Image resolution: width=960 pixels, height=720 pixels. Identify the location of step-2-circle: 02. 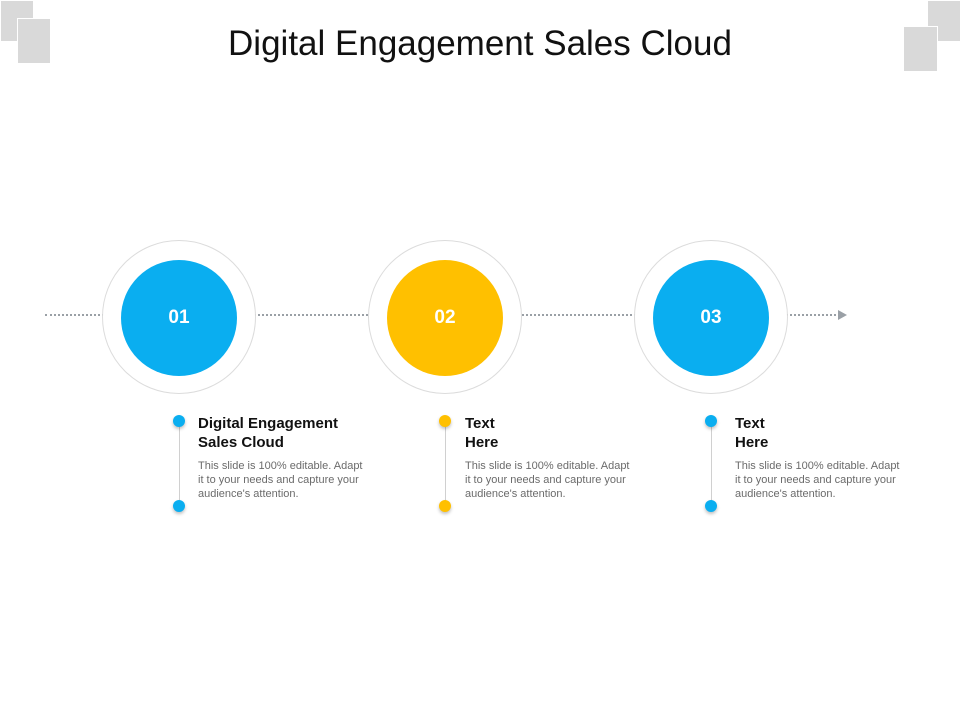
(445, 318).